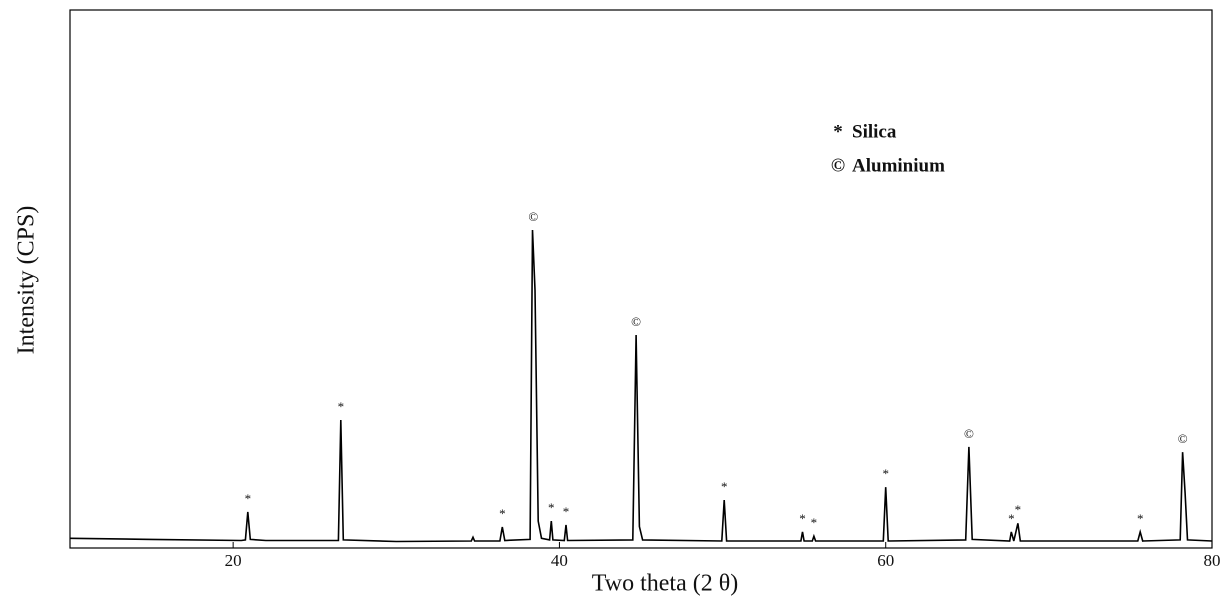 The height and width of the screenshot is (603, 1225). Describe the element at coordinates (885, 560) in the screenshot. I see `x-tick-label: 60` at that location.